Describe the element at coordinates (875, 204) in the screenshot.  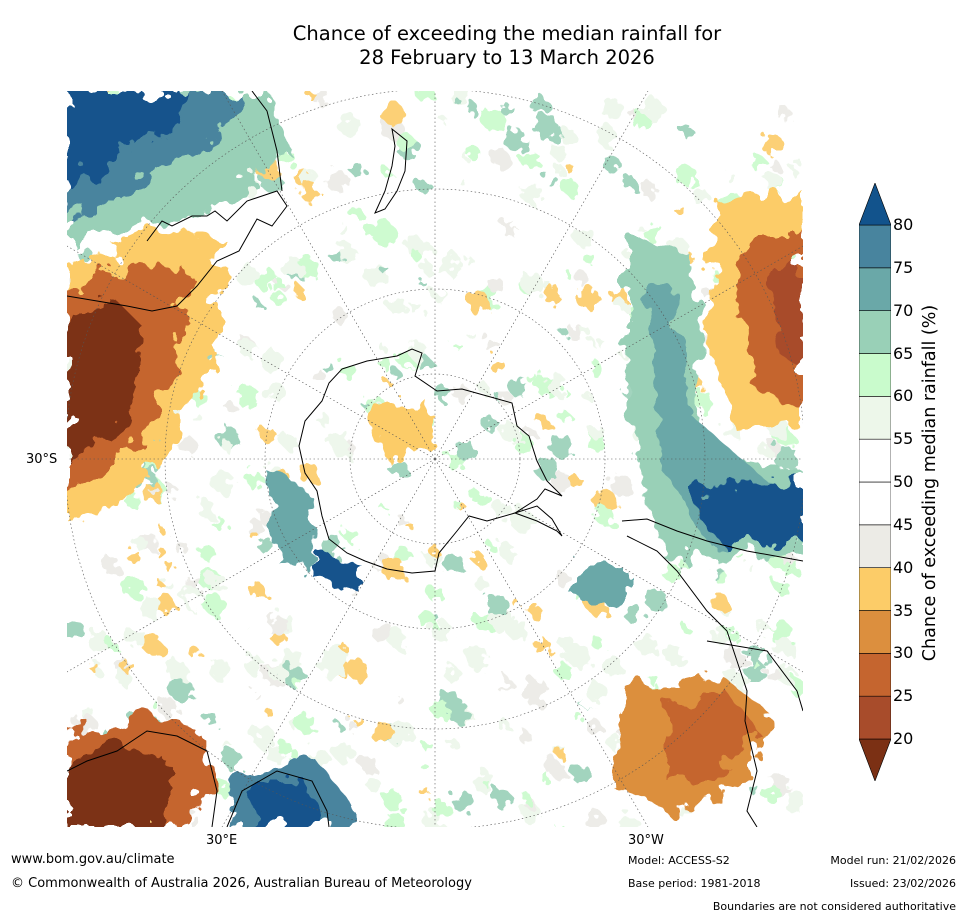
I see `colorbar-over-triangle` at that location.